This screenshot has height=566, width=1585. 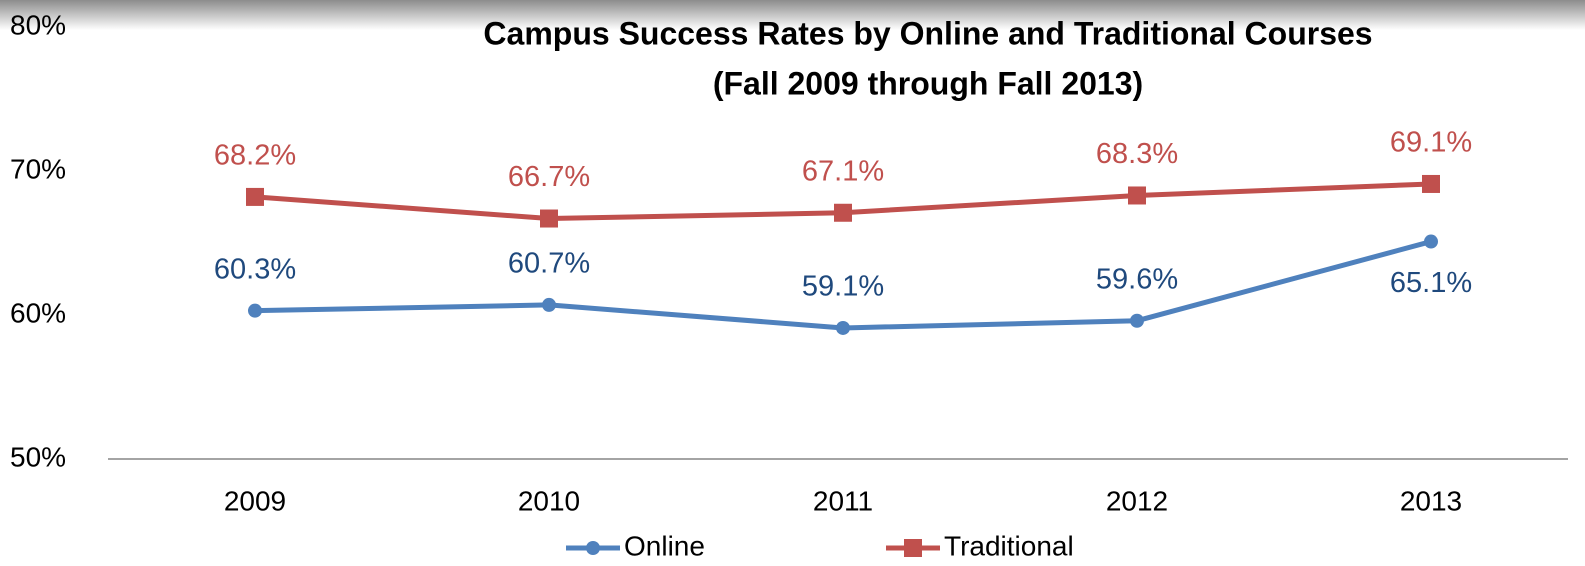 I want to click on x-tick-label: 2011, so click(x=843, y=500).